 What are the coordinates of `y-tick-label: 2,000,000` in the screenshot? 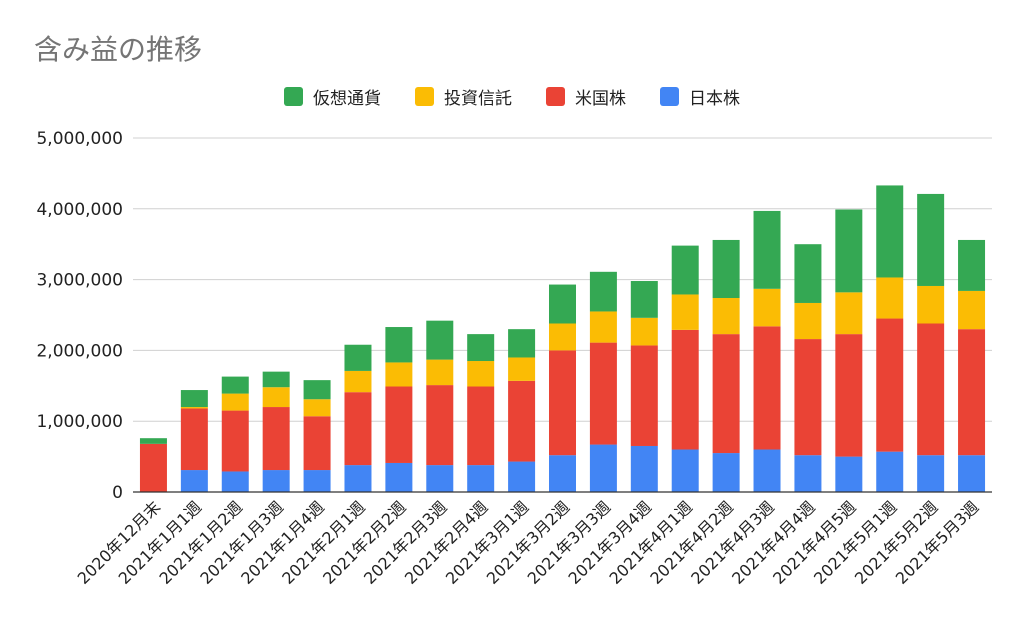 It's located at (79, 351).